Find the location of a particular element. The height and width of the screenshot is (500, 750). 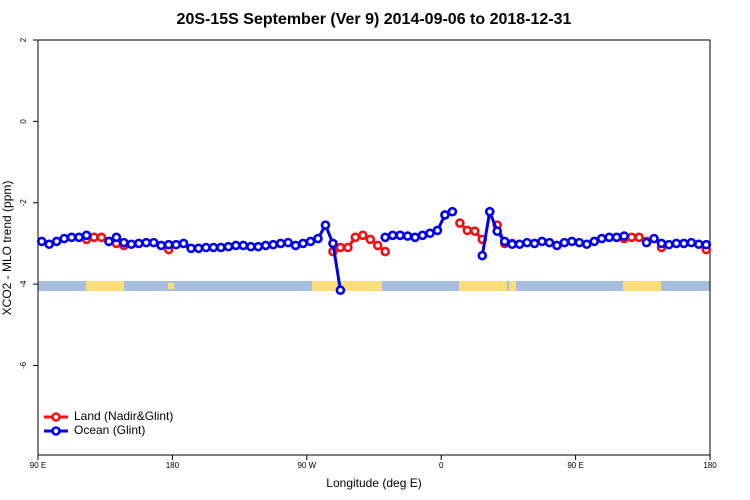

x-tick-label: 180 is located at coordinates (710, 465).